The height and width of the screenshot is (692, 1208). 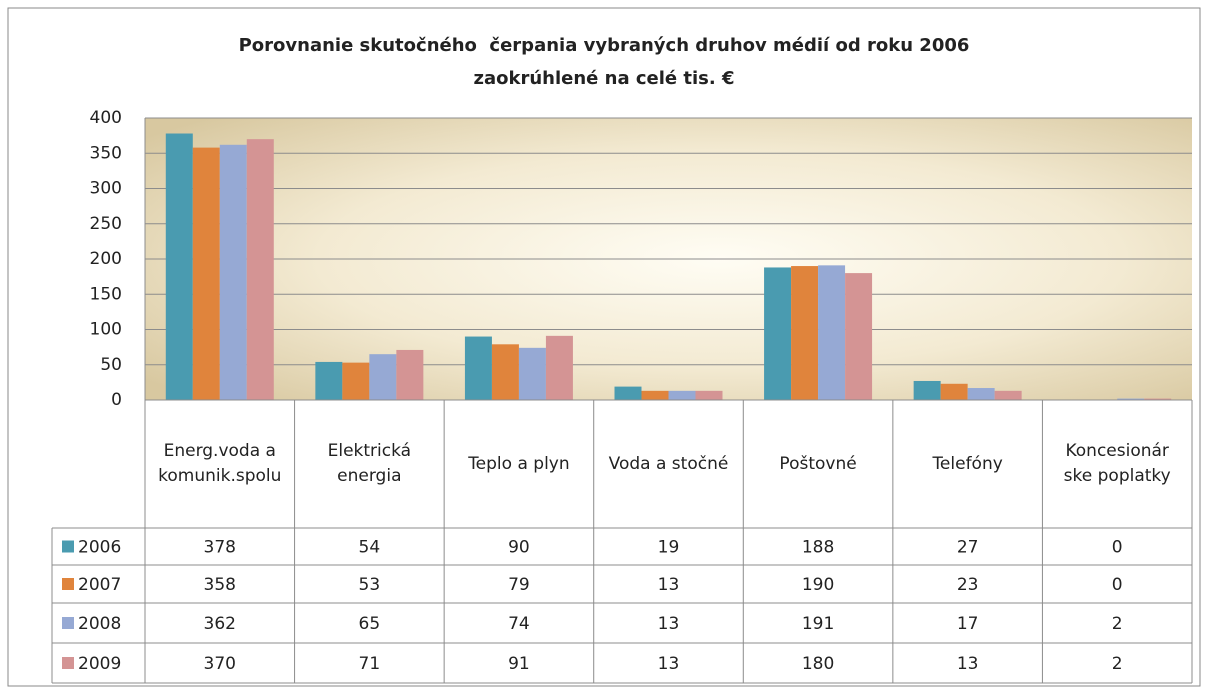 What do you see at coordinates (968, 624) in the screenshot?
I see `table-value: 17` at bounding box center [968, 624].